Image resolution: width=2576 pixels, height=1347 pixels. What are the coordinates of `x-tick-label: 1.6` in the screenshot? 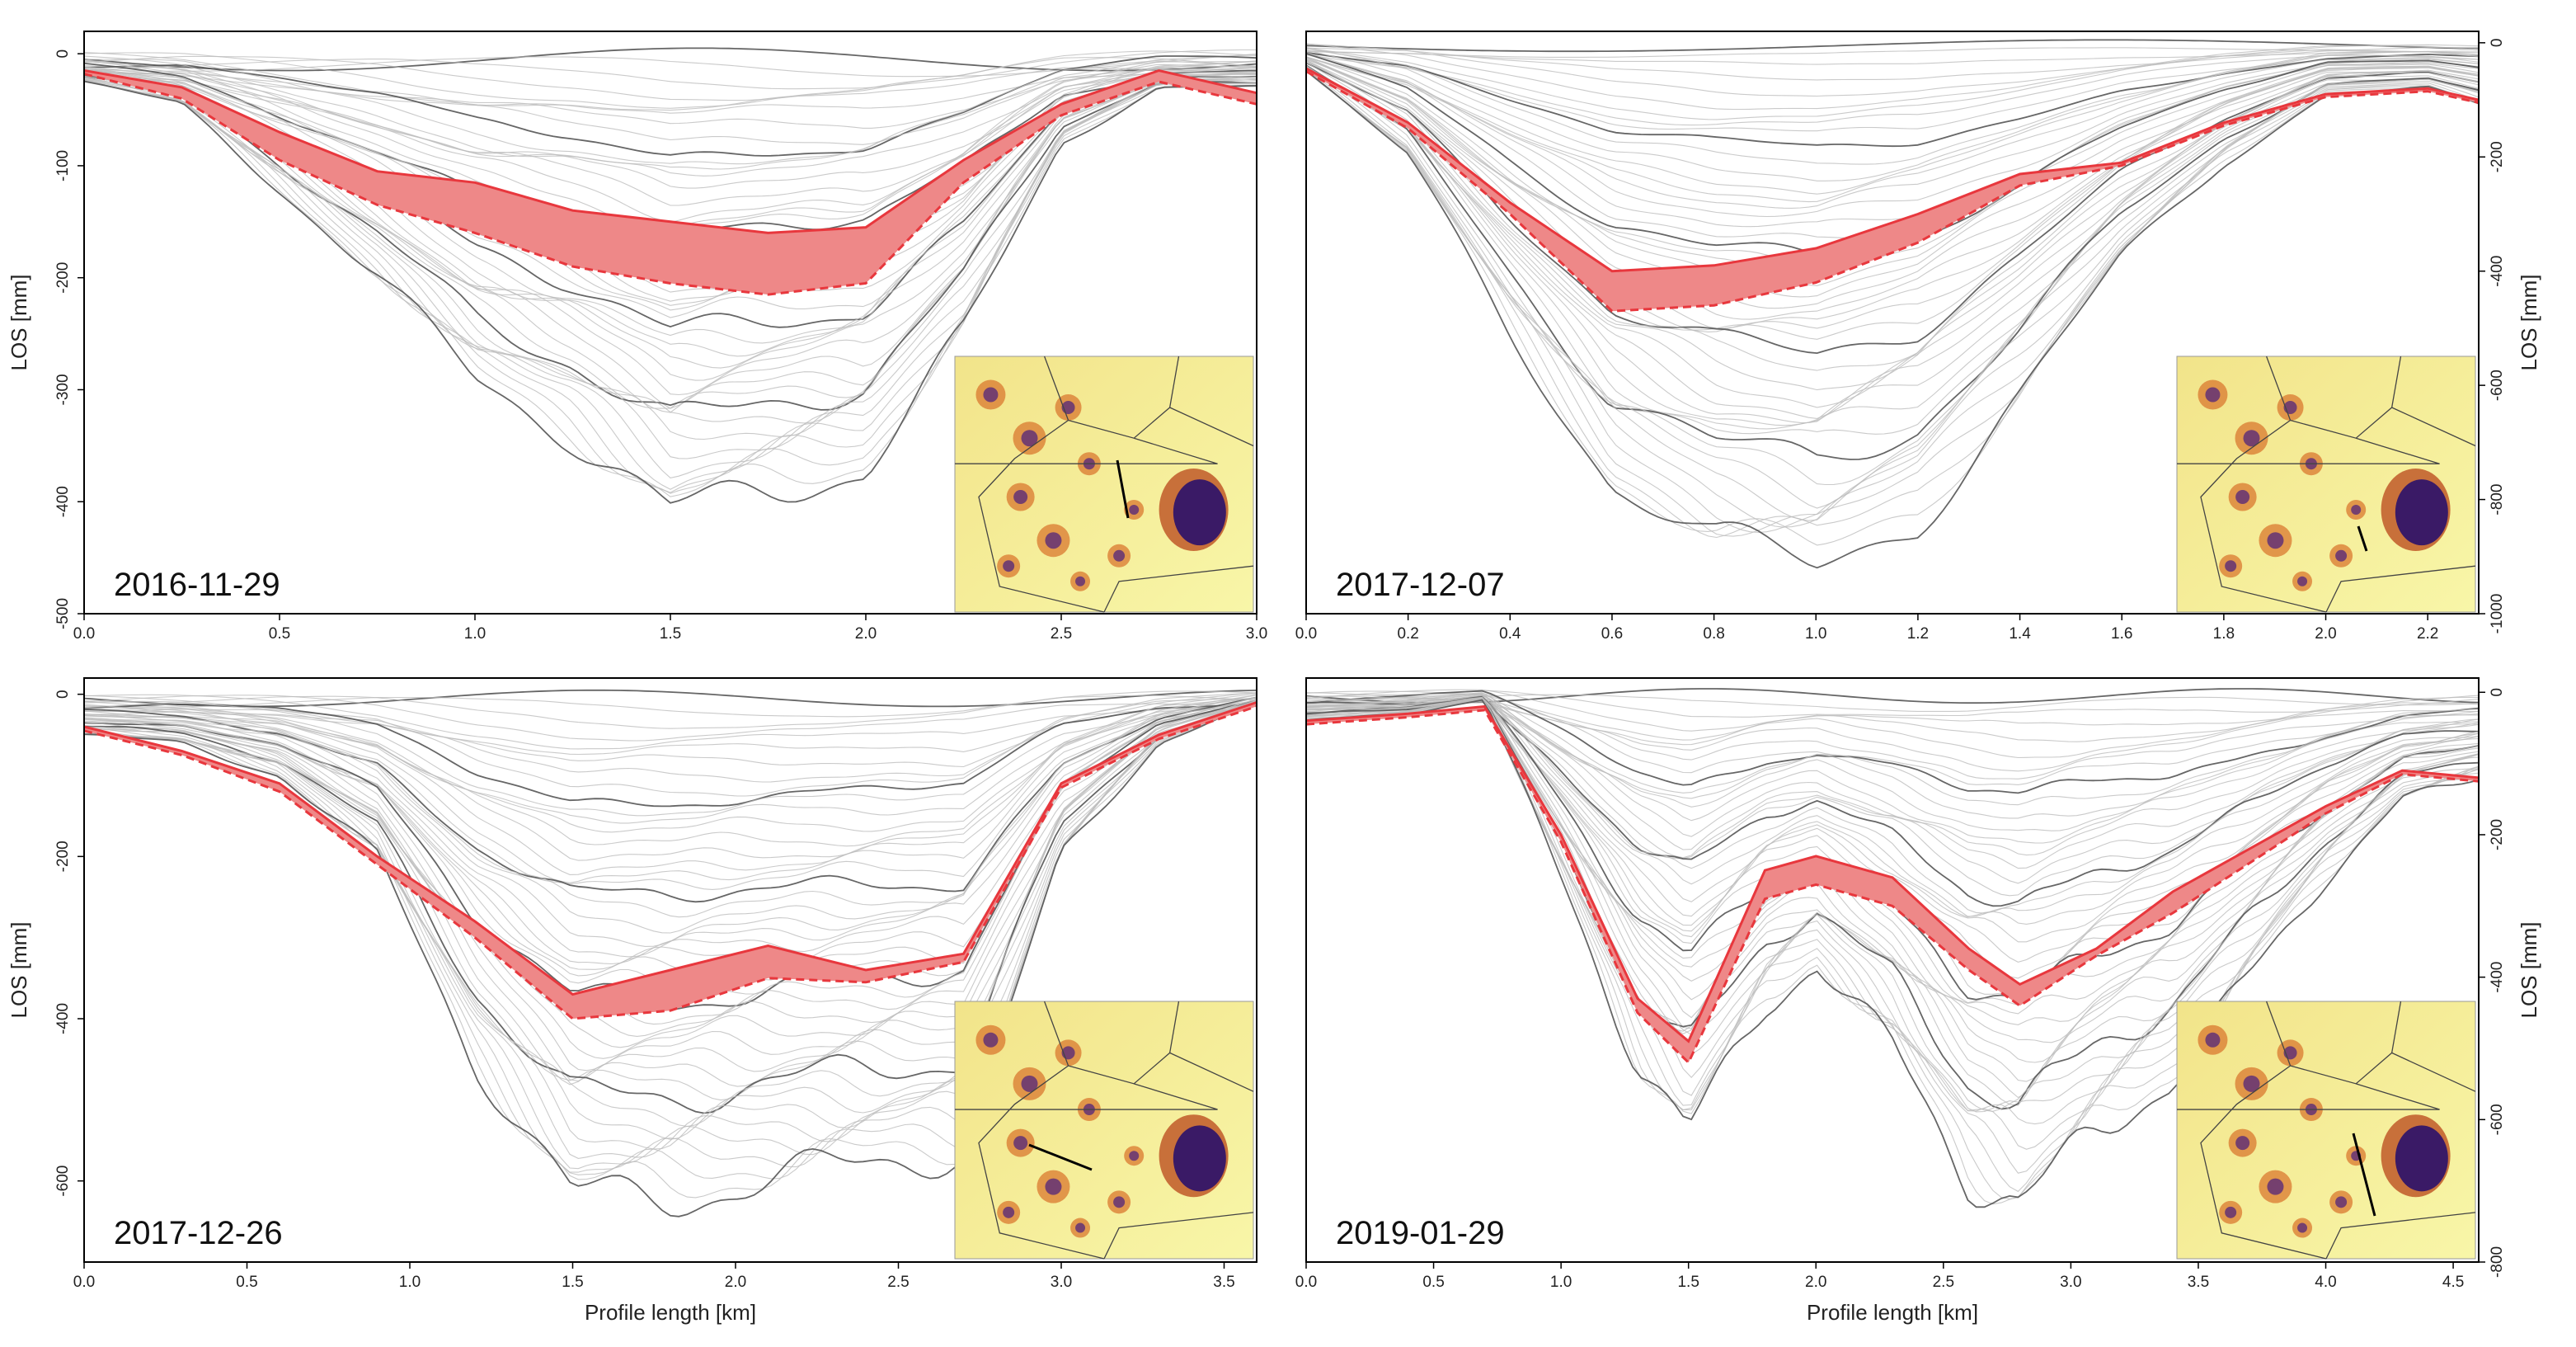 It's located at (2121, 634).